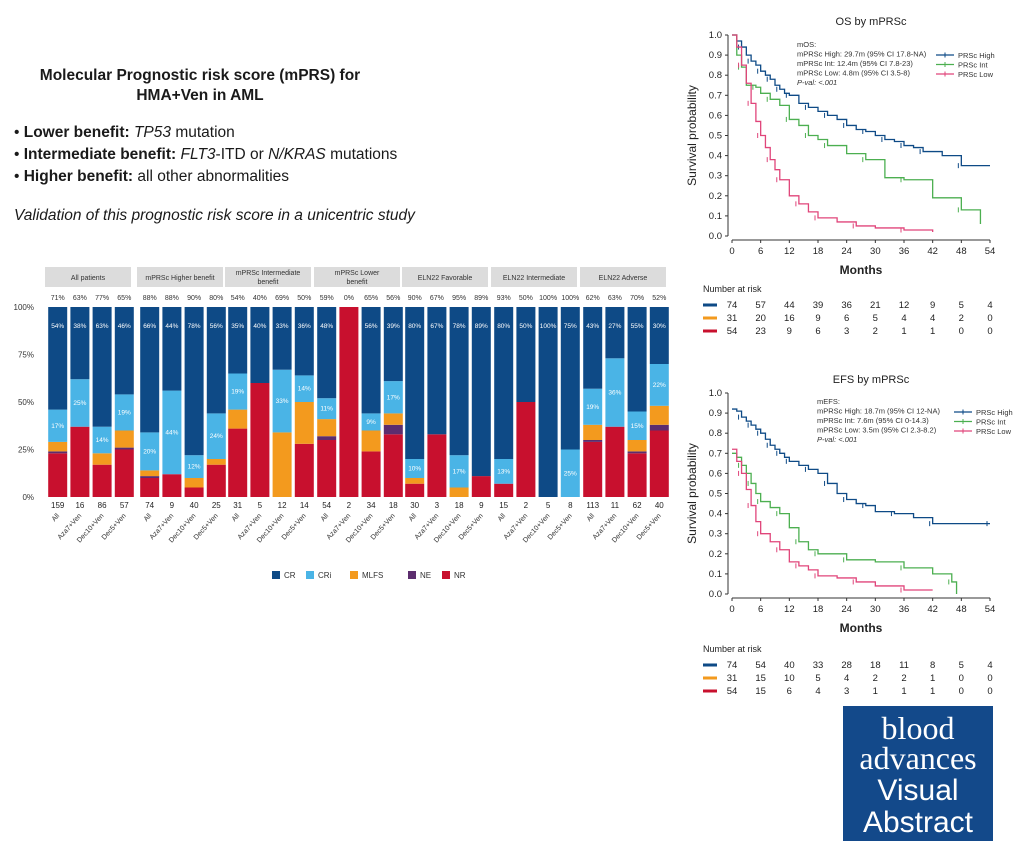 This screenshot has width=1024, height=852. I want to click on cri-value-label: 11%, so click(326, 409).